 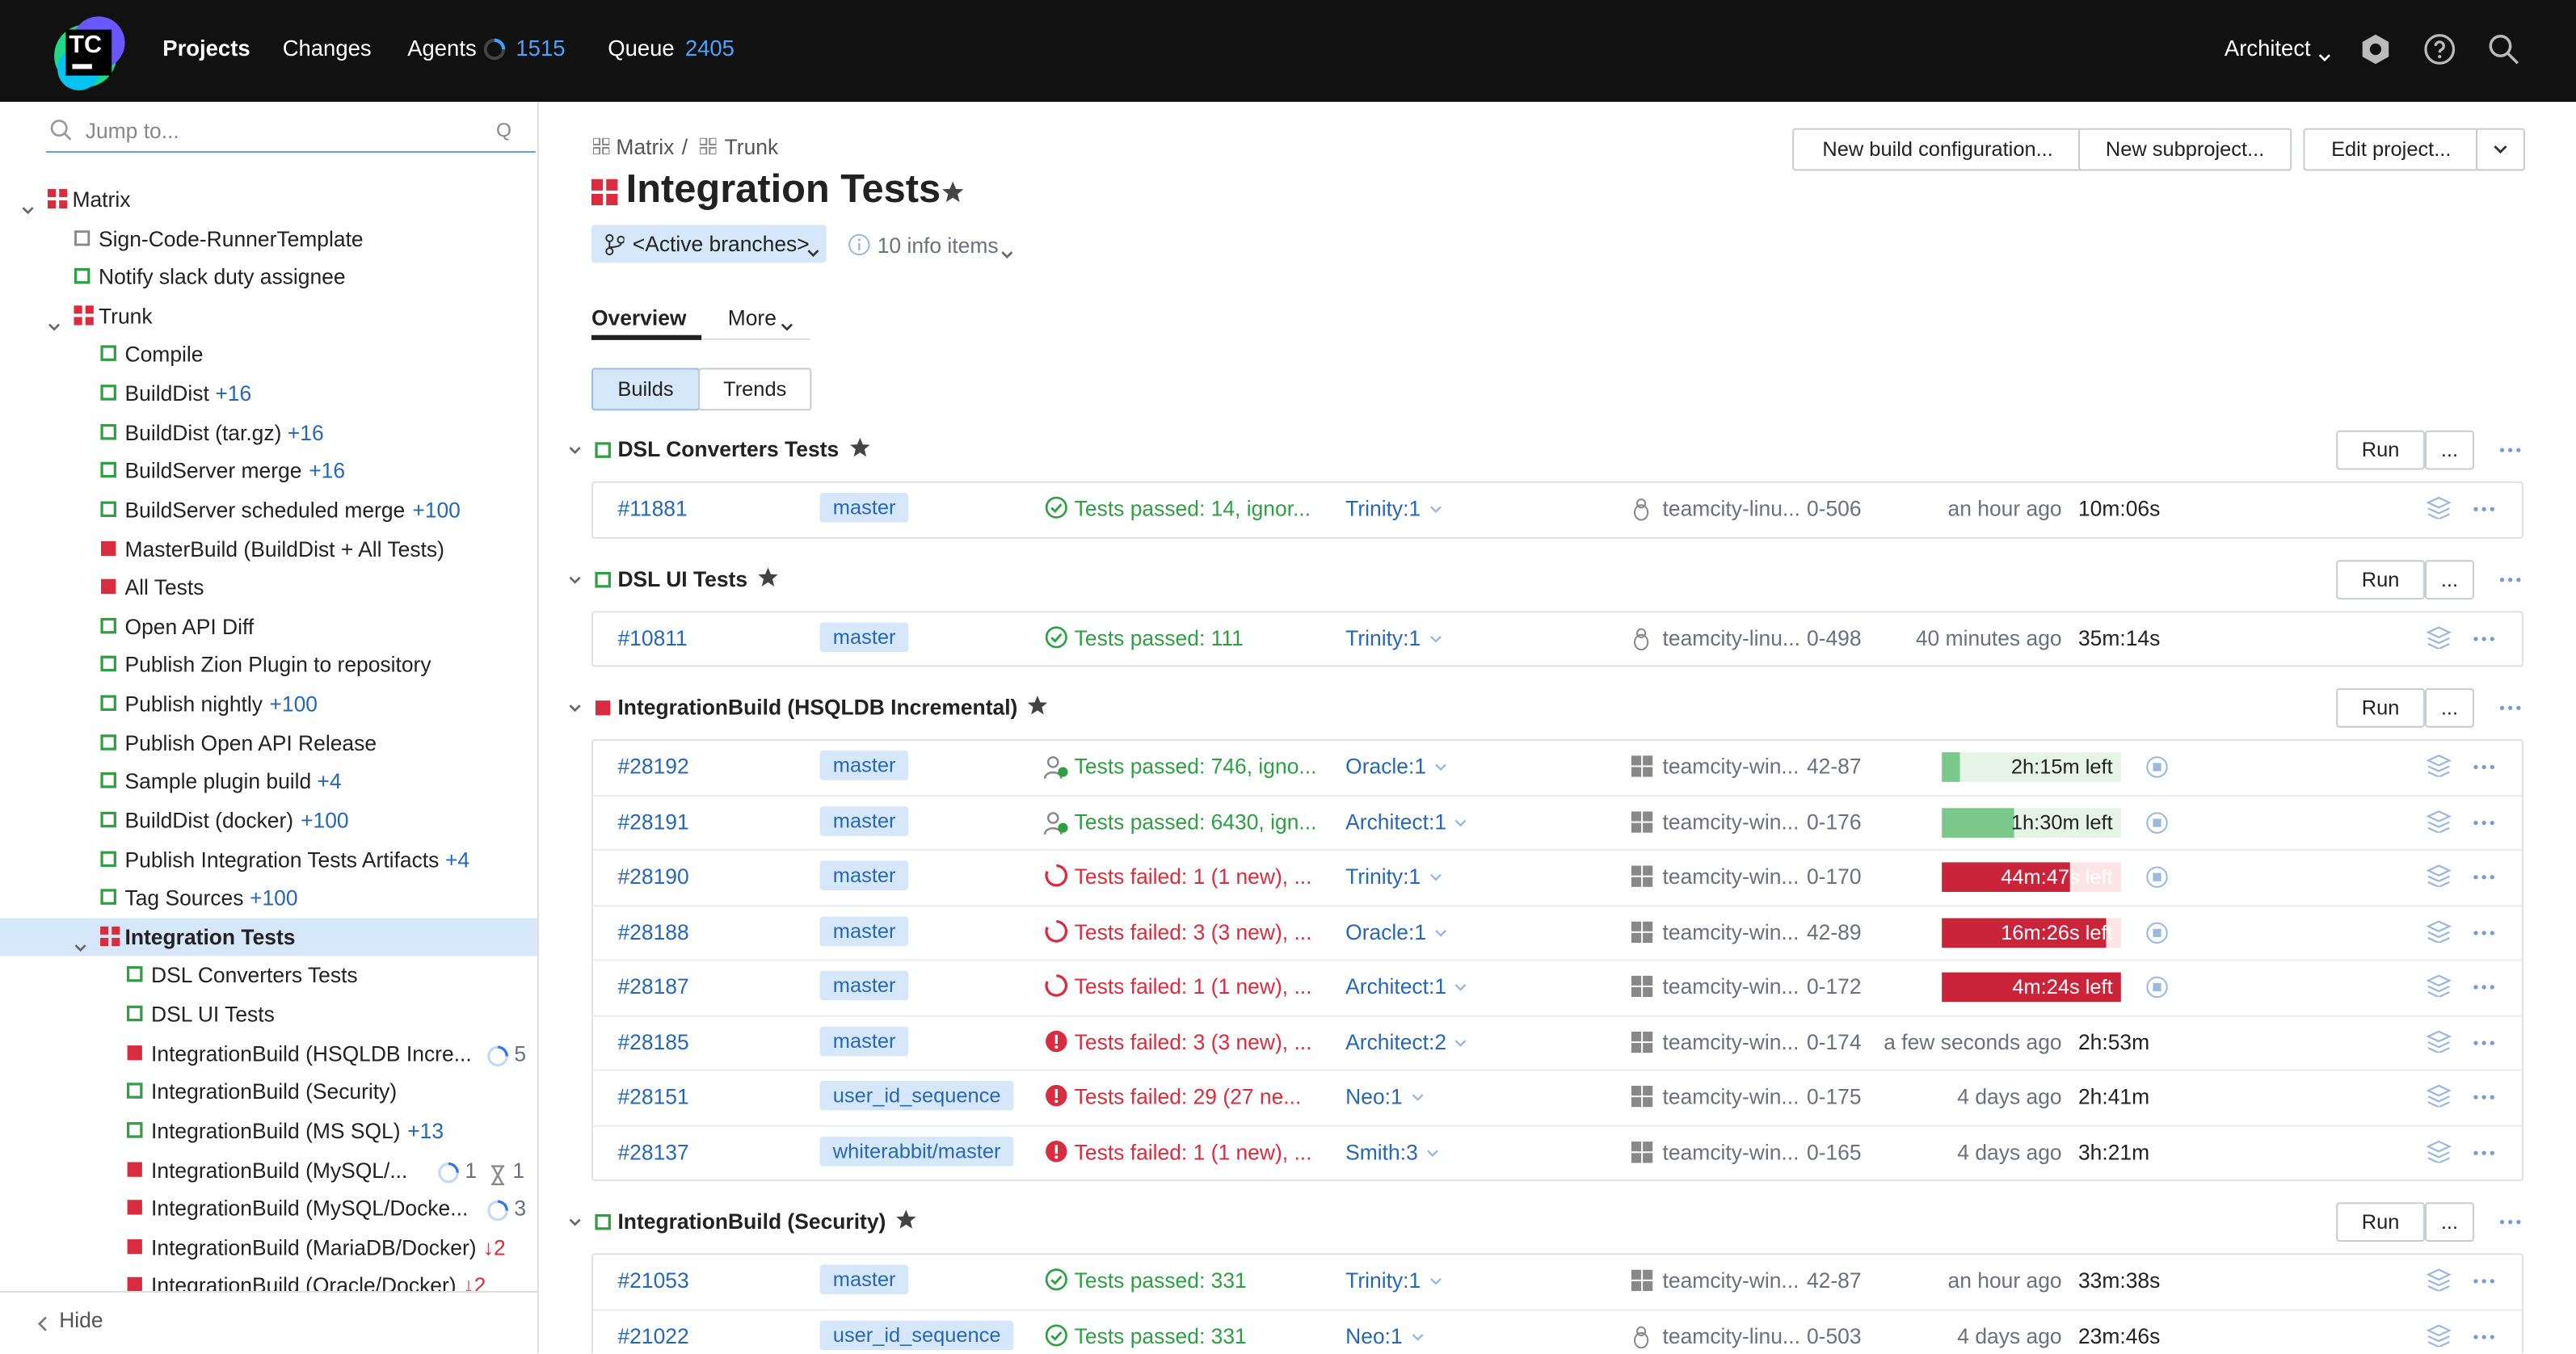 I want to click on tree-item: BuildServer scheduled merge +100, so click(x=268, y=510).